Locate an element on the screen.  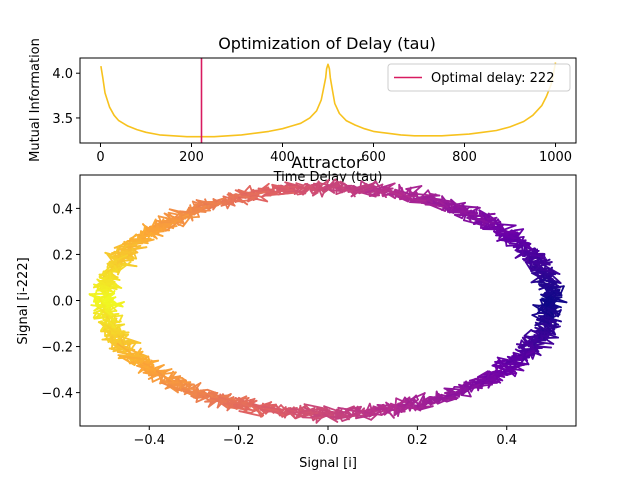
mi-x-tick-label: 400 is located at coordinates (282, 157).